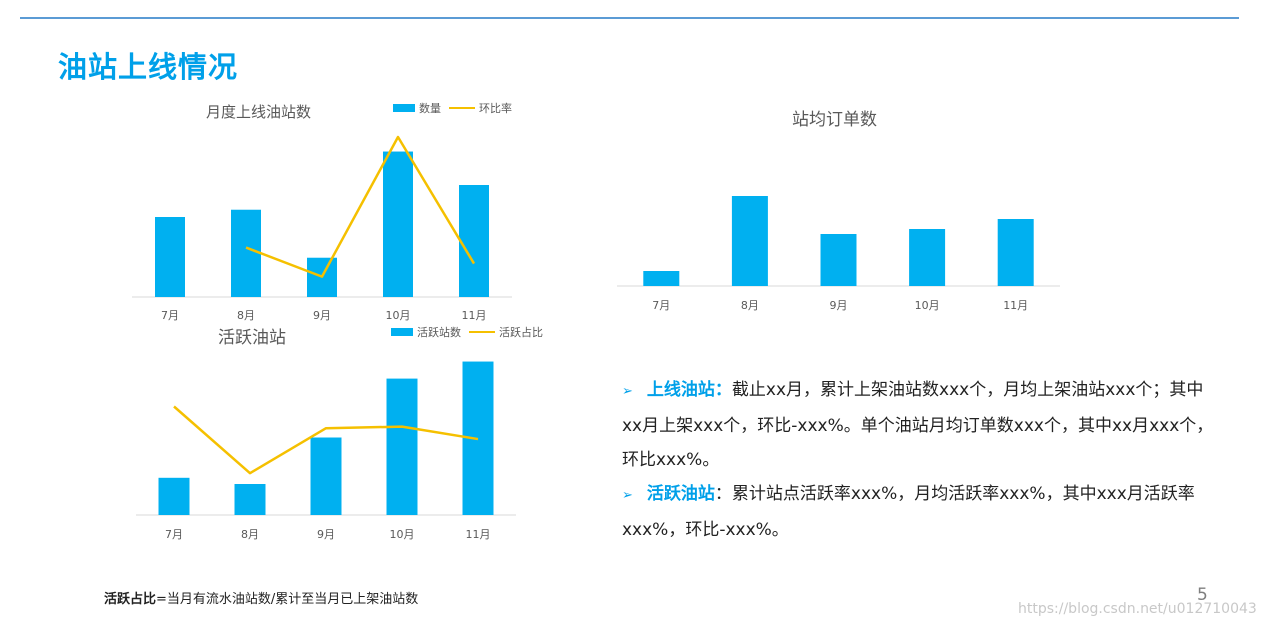  What do you see at coordinates (430, 108) in the screenshot?
I see `legend-bar-label: 数量` at bounding box center [430, 108].